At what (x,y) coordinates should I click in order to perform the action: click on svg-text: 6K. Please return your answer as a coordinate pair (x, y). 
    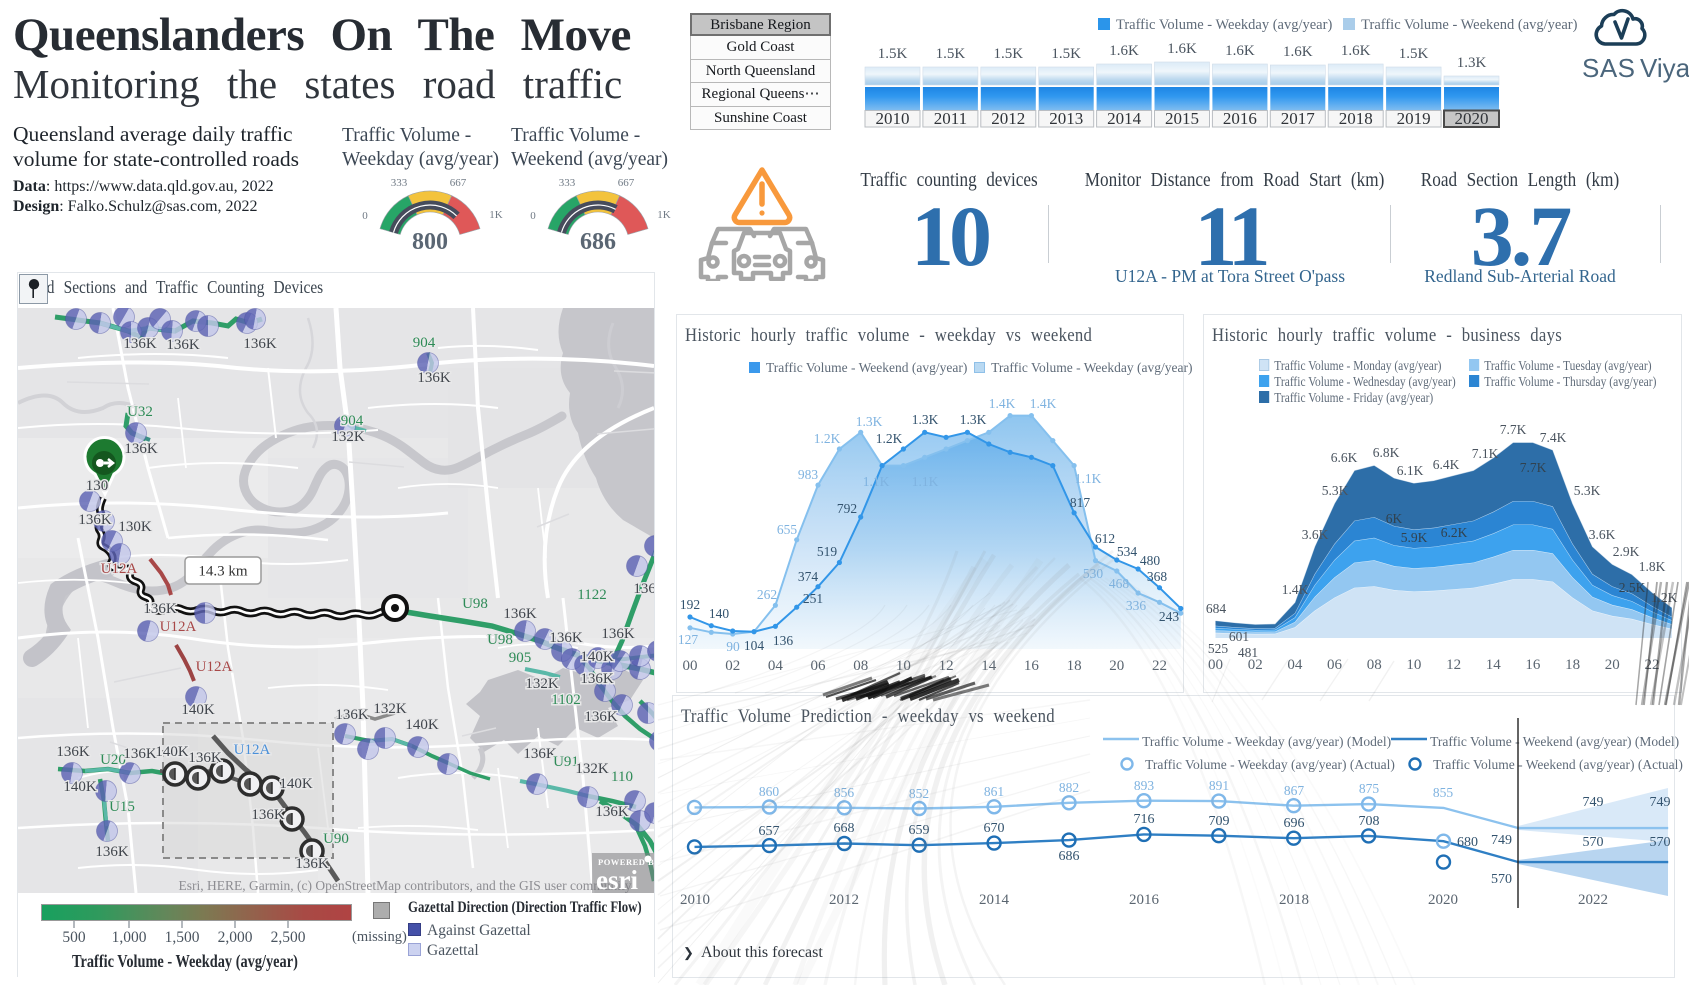
    Looking at the image, I should click on (1394, 518).